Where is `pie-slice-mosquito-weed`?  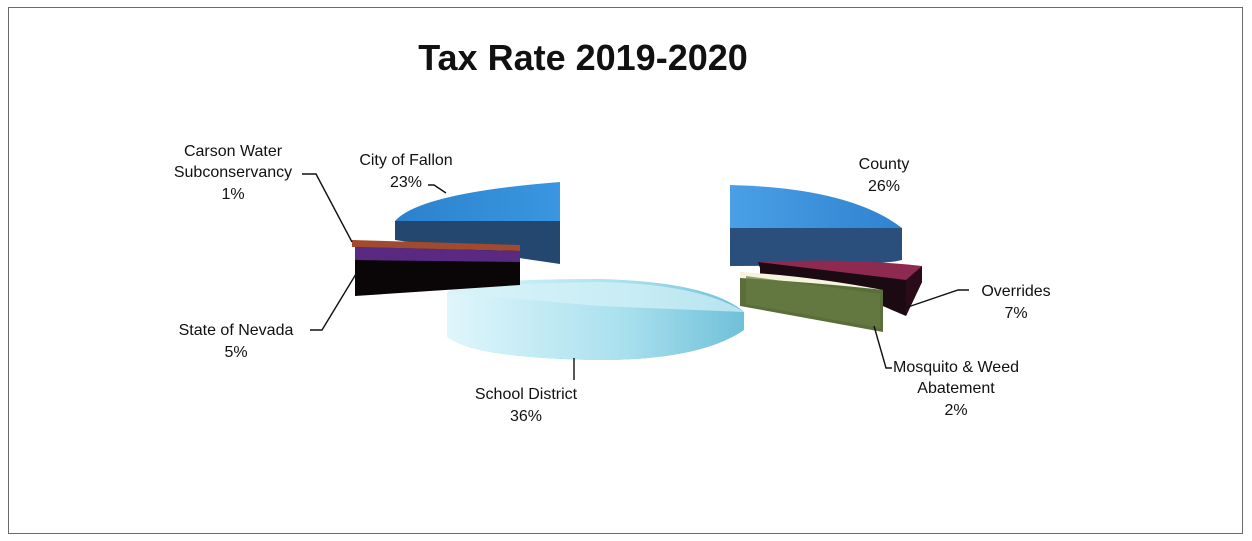 pie-slice-mosquito-weed is located at coordinates (811, 302).